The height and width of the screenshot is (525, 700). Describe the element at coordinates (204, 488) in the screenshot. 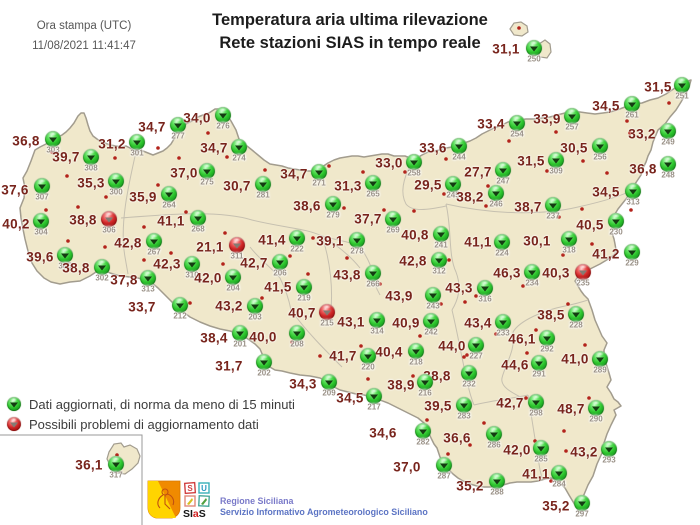

I see `svg-text: U` at that location.